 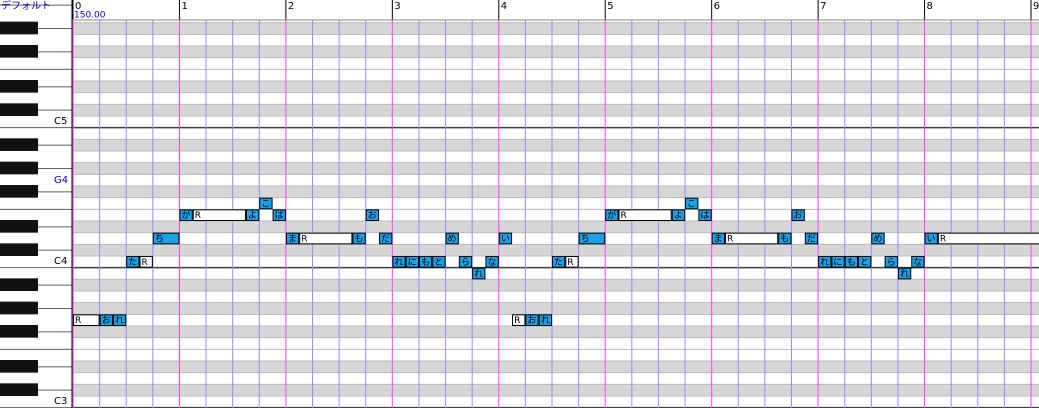 I want to click on note-lyric: め, so click(x=452, y=239).